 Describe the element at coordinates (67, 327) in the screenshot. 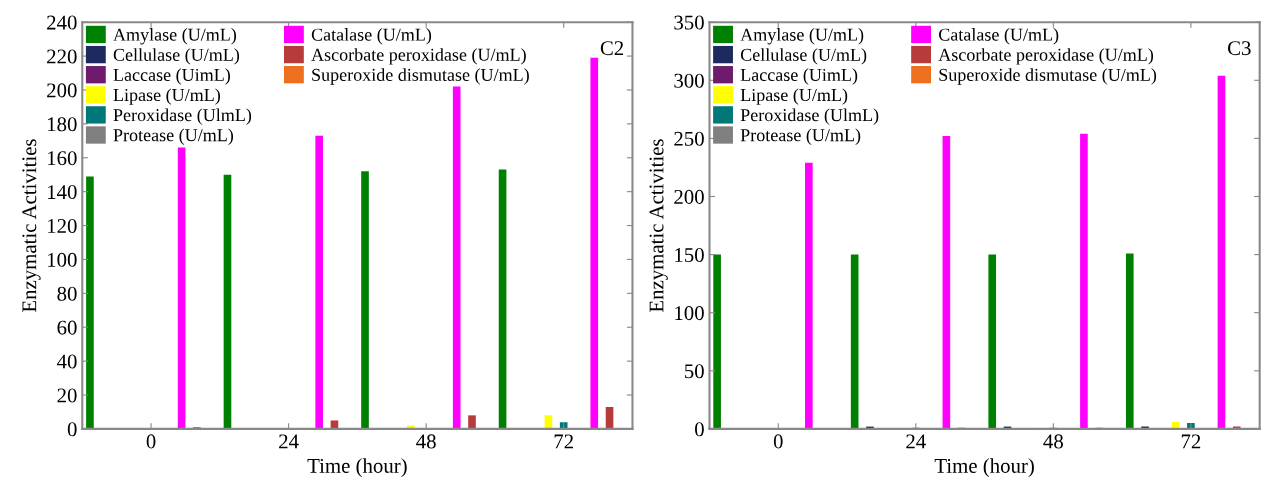

I see `y-tick-label: 60` at that location.